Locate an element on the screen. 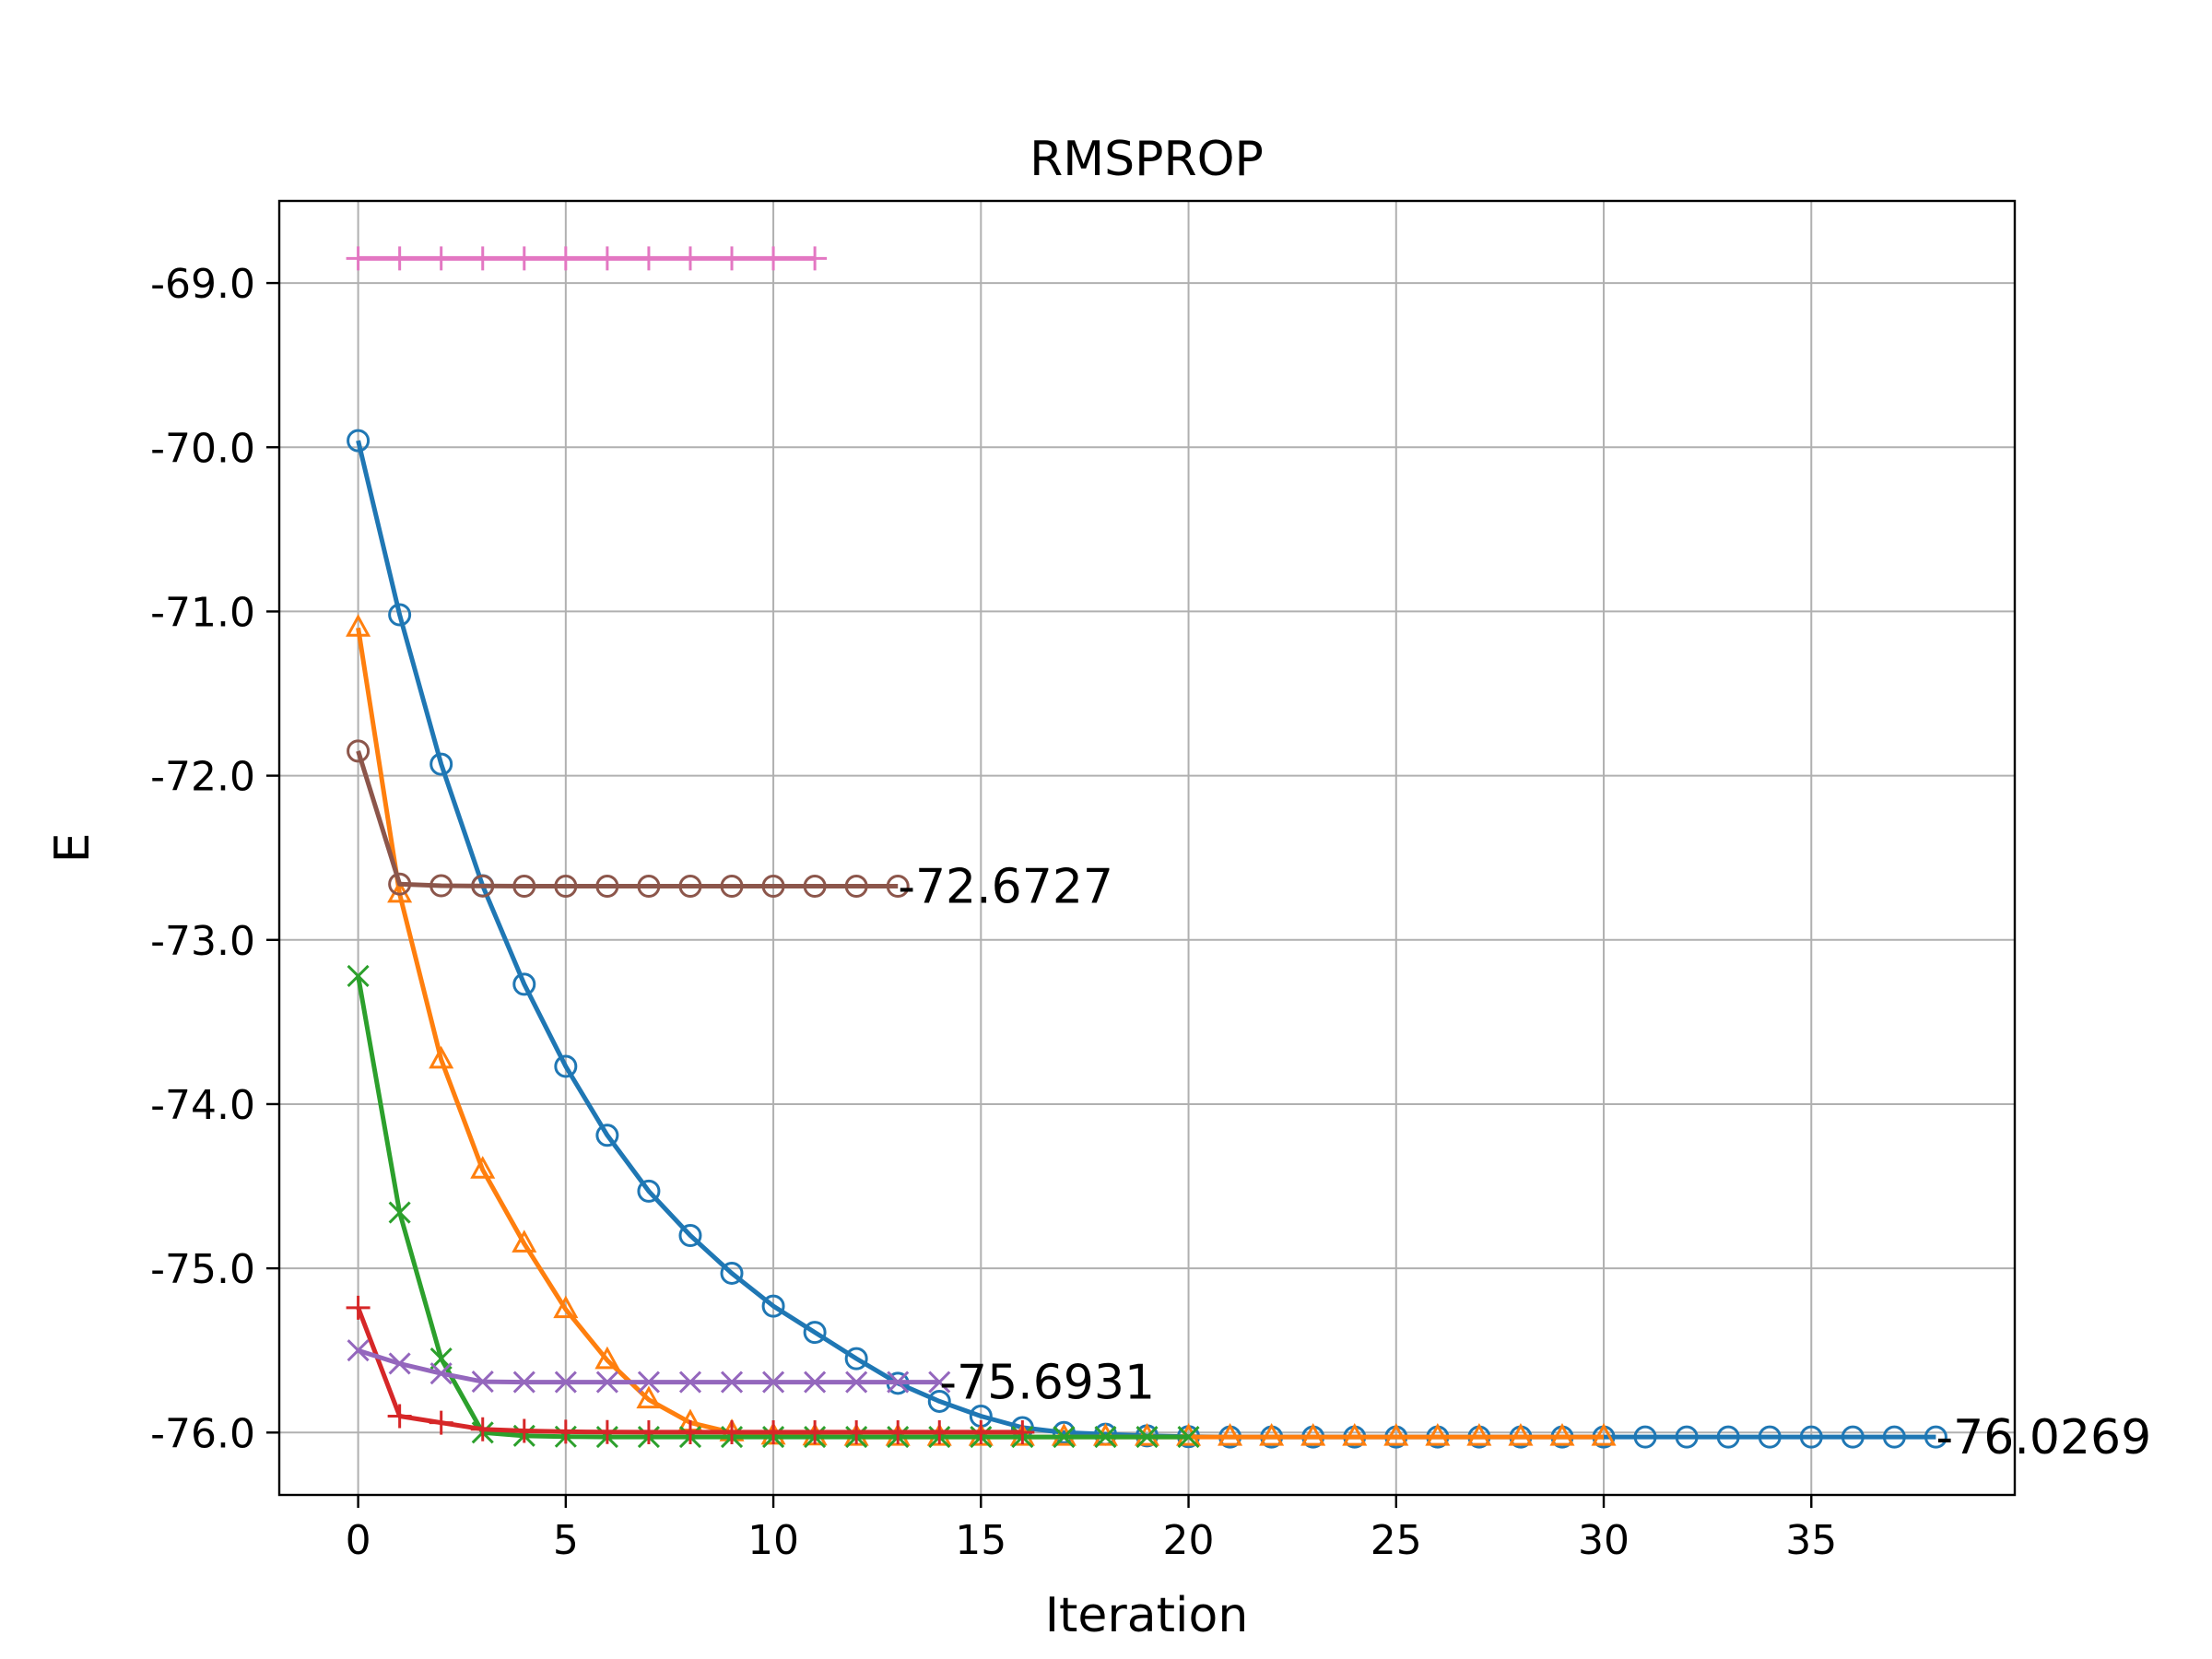  x-tick-label: 0 is located at coordinates (358, 1540).